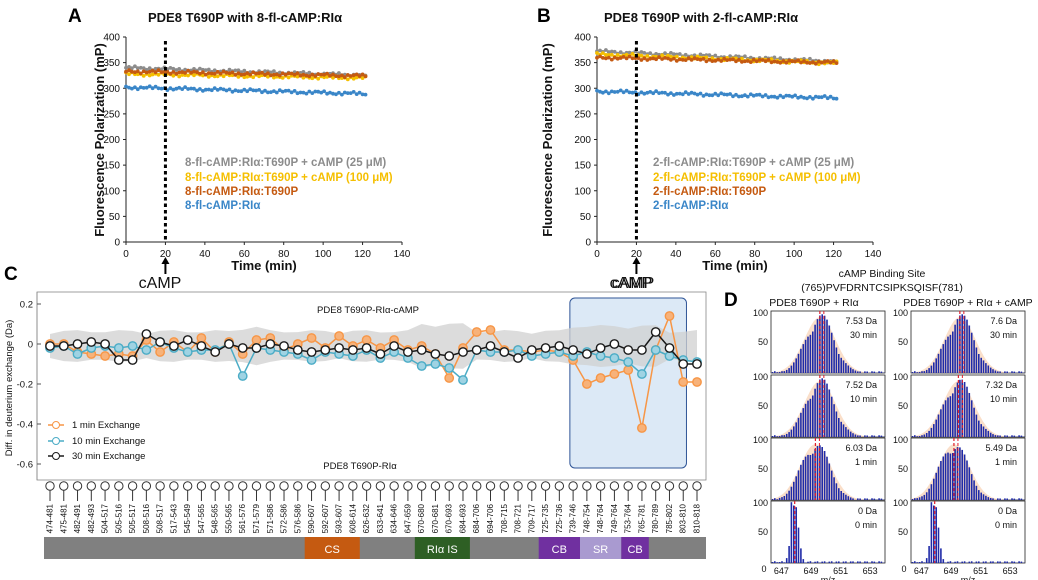 This screenshot has width=1038, height=580. I want to click on isotope-envelope, so click(968, 345).